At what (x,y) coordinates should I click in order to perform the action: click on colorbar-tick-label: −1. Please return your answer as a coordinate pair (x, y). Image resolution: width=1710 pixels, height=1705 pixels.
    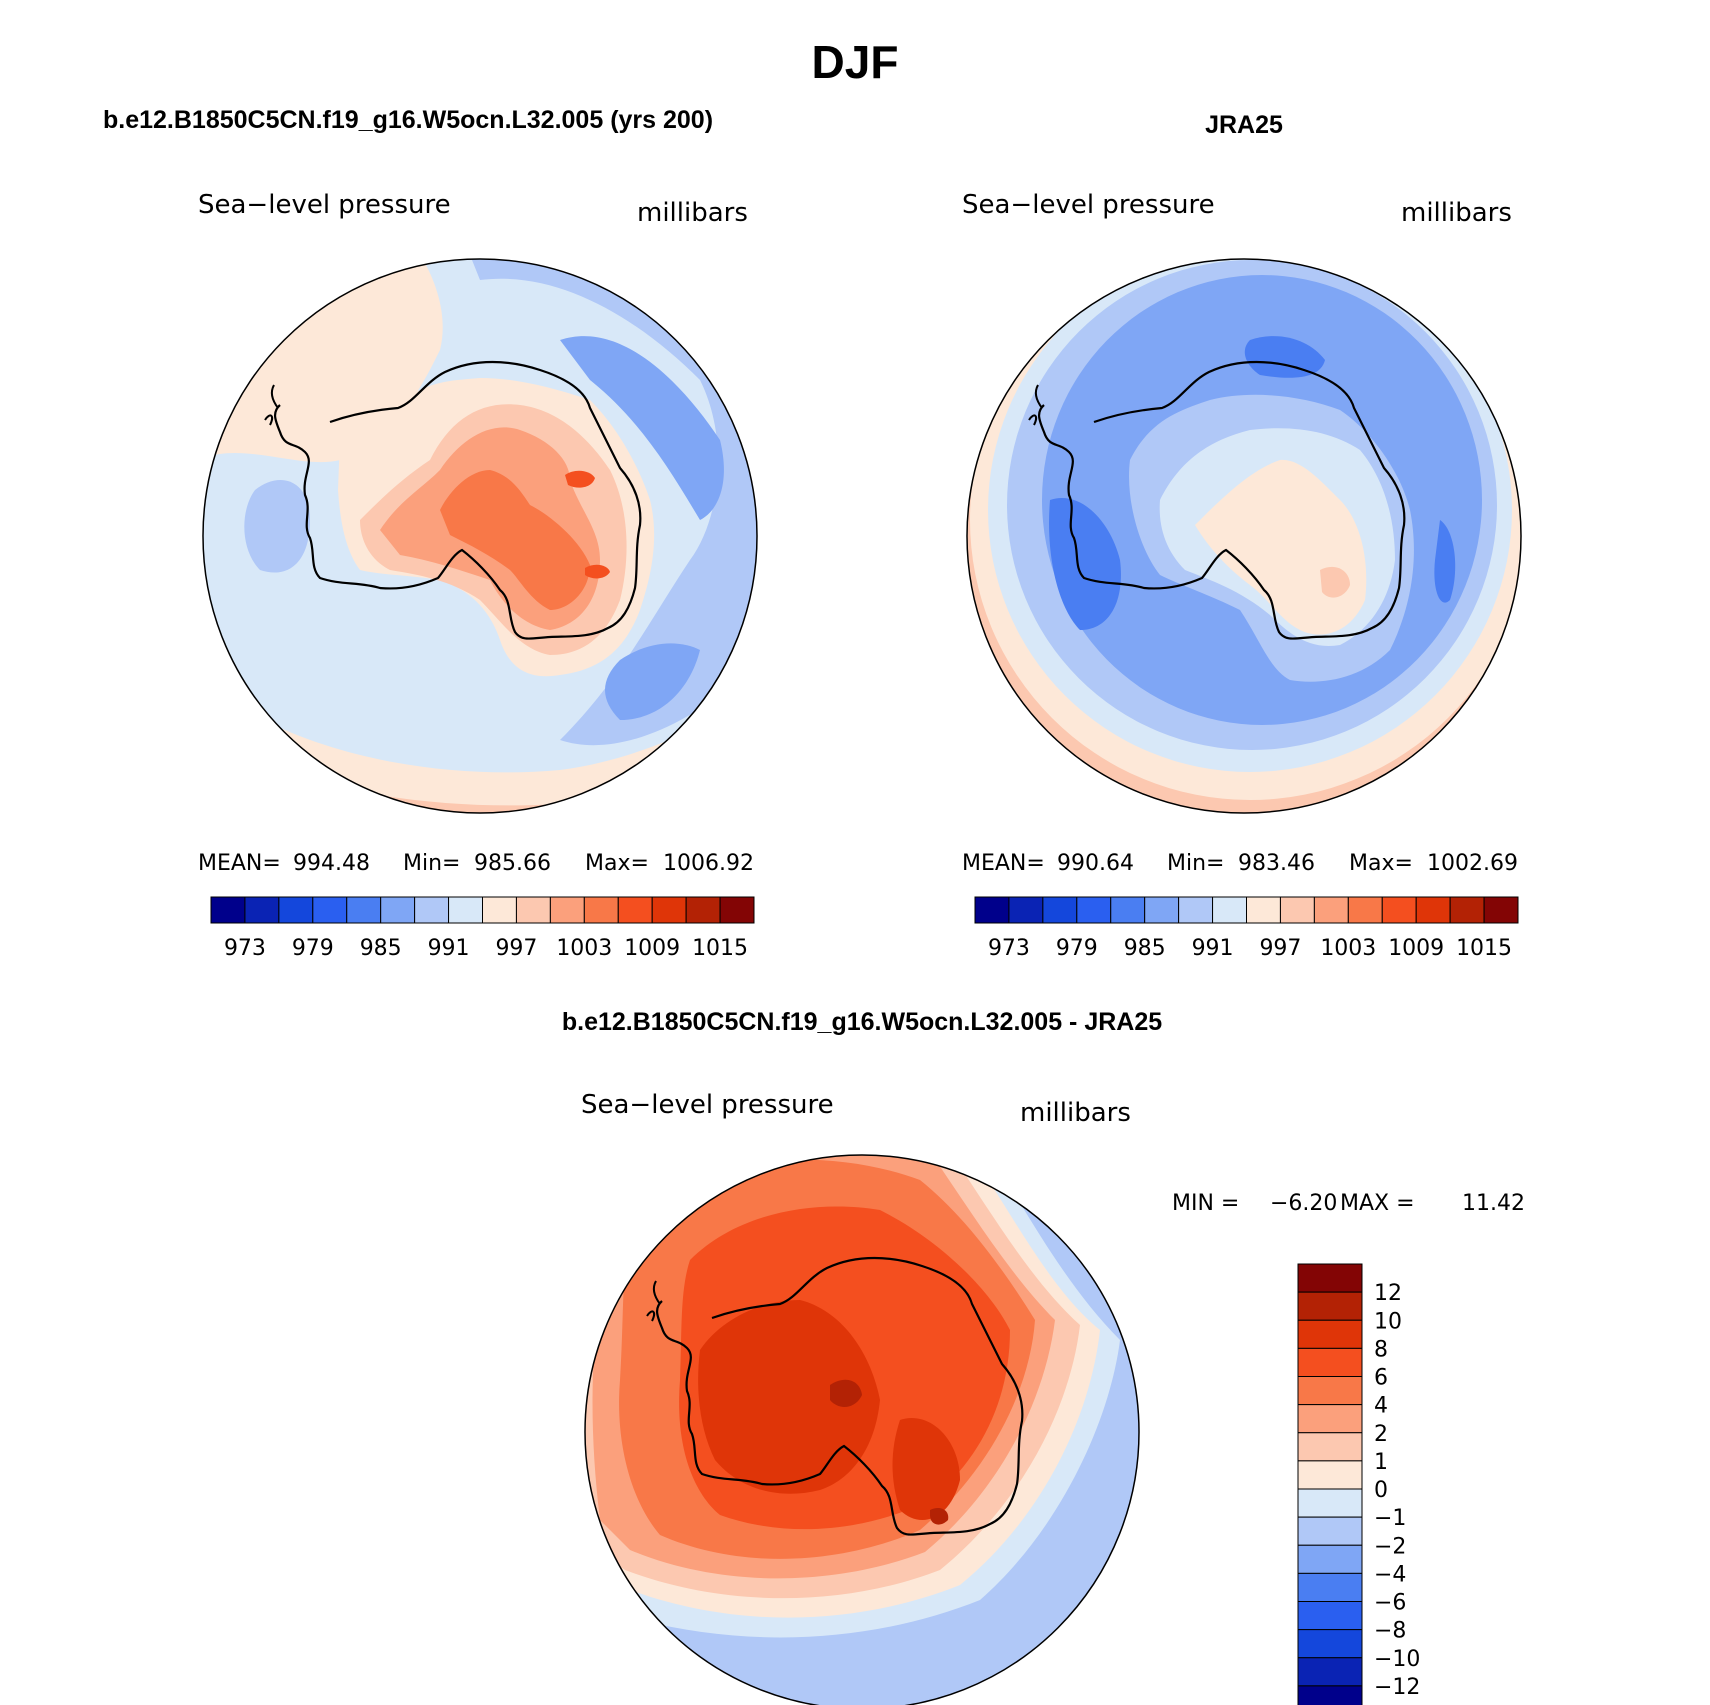
    Looking at the image, I should click on (1390, 1518).